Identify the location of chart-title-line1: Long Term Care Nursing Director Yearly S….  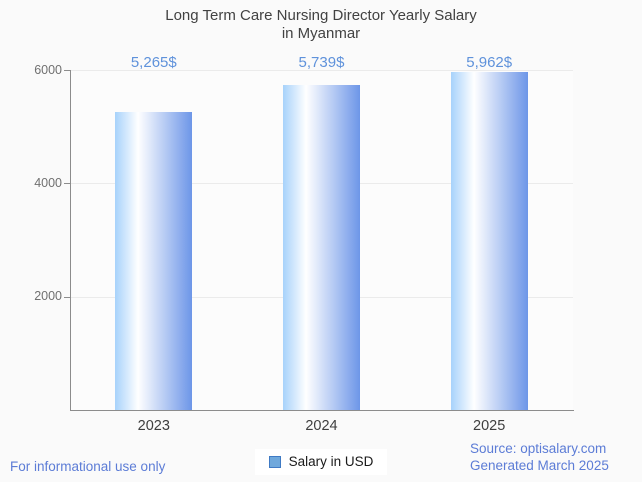
(321, 15).